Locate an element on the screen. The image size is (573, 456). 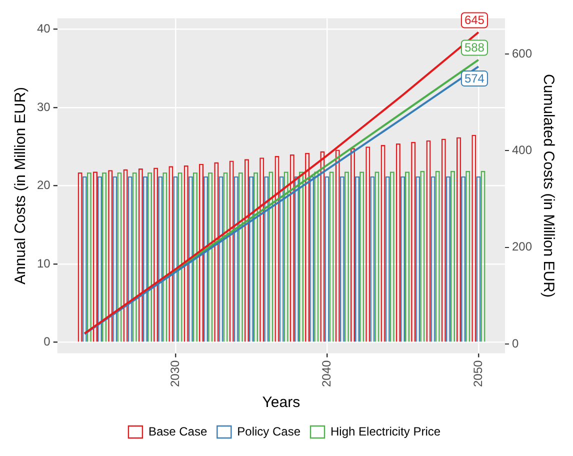
x-axis-title: Years is located at coordinates (281, 403).